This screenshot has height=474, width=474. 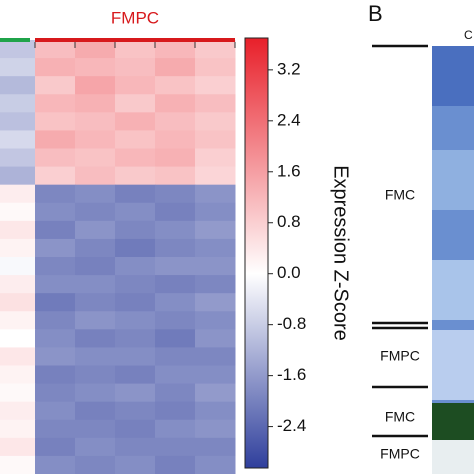 I want to click on colorbar-tick-label: -1.6, so click(x=291, y=374).